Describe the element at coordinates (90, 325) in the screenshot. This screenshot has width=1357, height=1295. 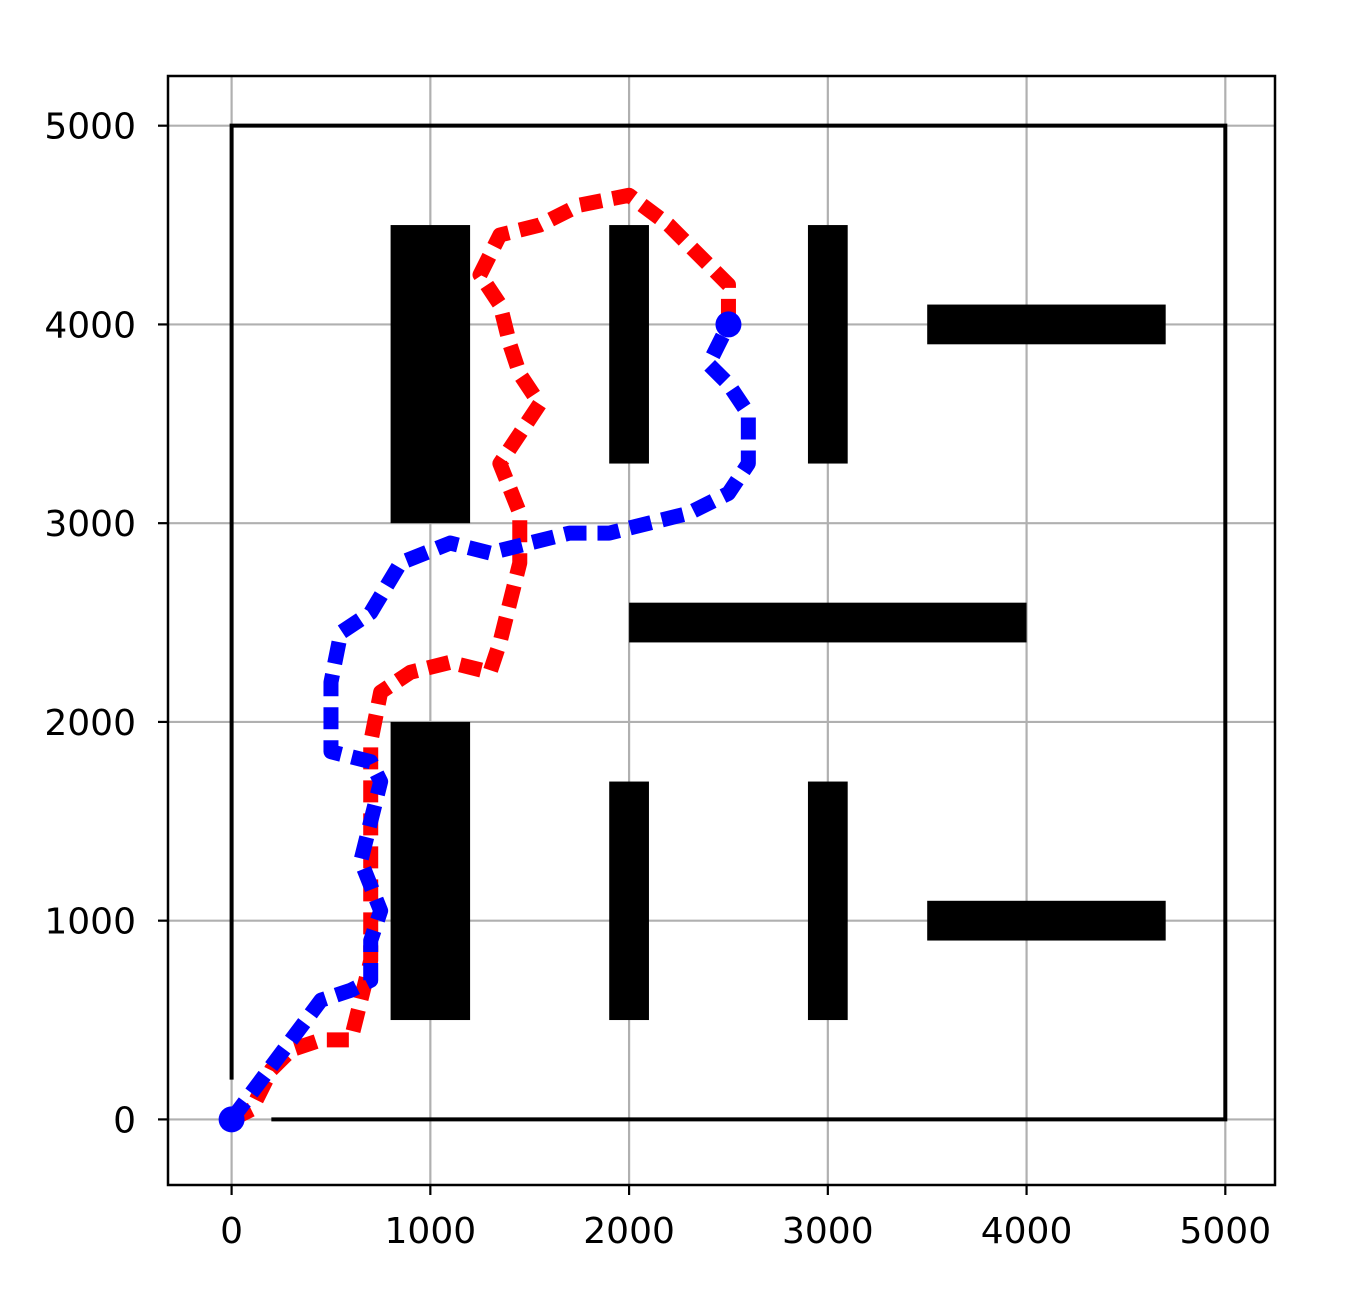
I see `y-tick-label-4000: 4000` at that location.